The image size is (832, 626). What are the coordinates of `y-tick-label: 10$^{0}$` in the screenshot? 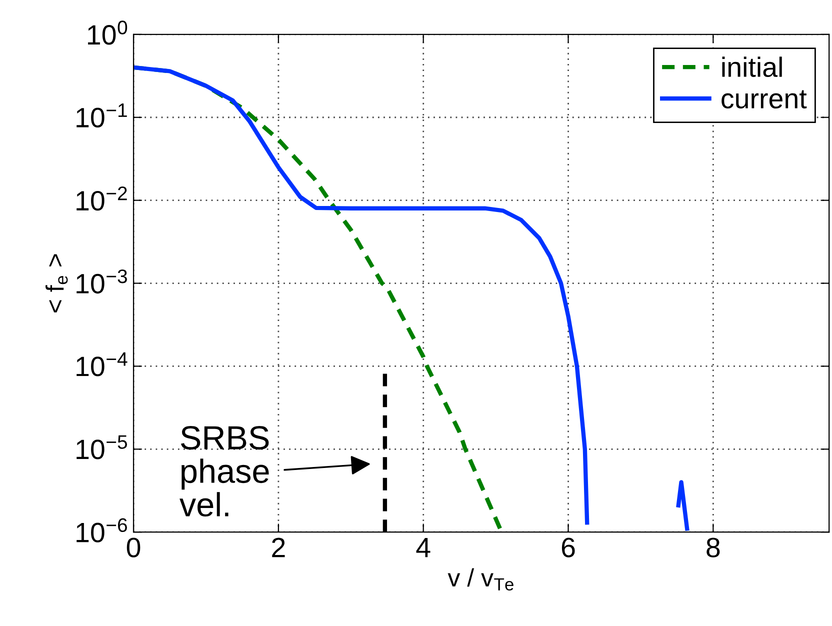 It's located at (108, 32).